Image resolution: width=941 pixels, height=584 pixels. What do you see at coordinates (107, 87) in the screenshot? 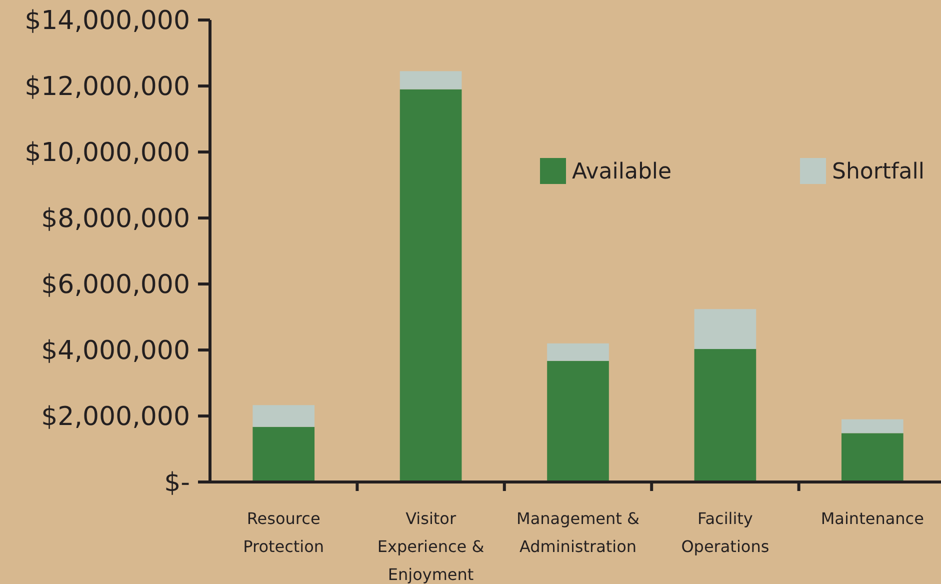
I see `y-tick-label: $12,000,000` at bounding box center [107, 87].